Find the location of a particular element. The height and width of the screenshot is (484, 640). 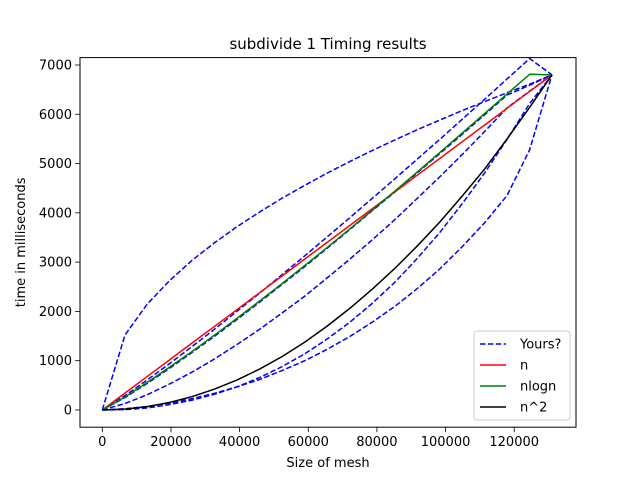

legend-frame is located at coordinates (522, 375).